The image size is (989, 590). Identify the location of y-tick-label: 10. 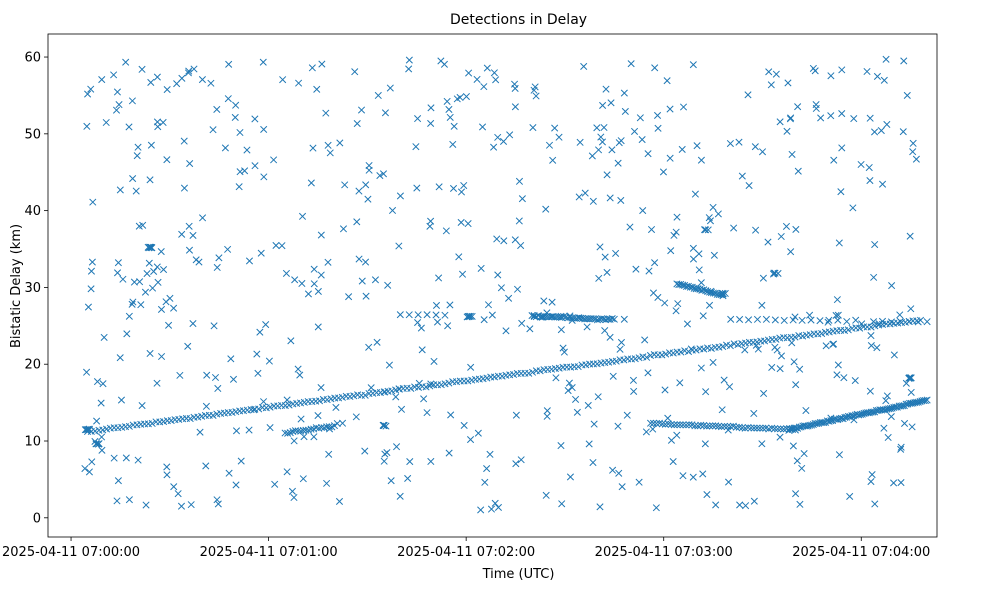
(32, 442).